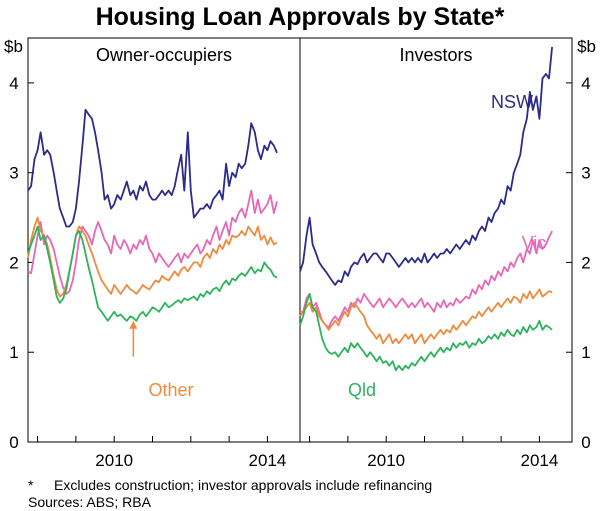  What do you see at coordinates (170, 390) in the screenshot?
I see `series-label-other: Other` at bounding box center [170, 390].